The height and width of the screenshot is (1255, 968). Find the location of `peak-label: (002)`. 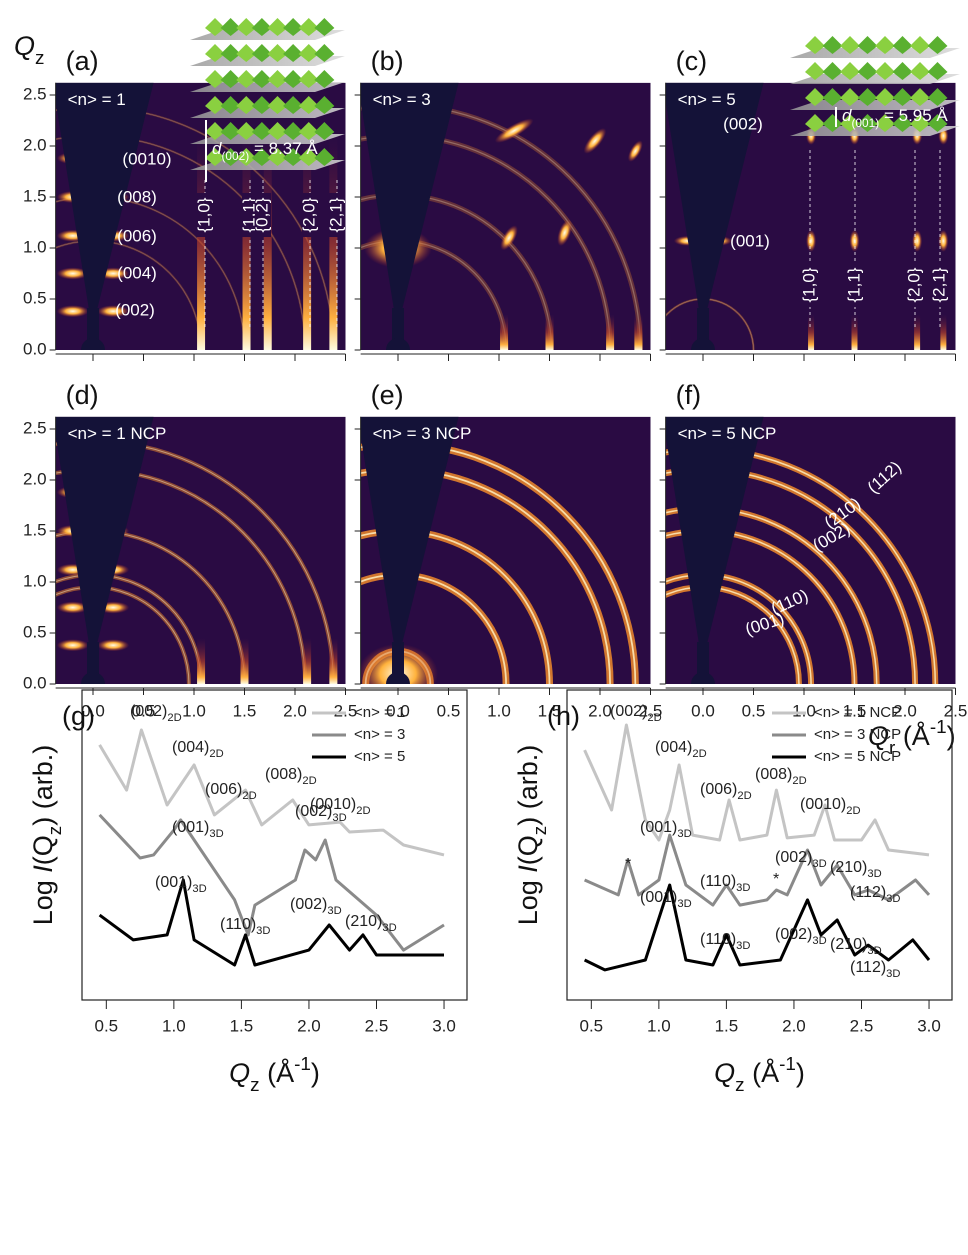

peak-label: (002) is located at coordinates (743, 123).